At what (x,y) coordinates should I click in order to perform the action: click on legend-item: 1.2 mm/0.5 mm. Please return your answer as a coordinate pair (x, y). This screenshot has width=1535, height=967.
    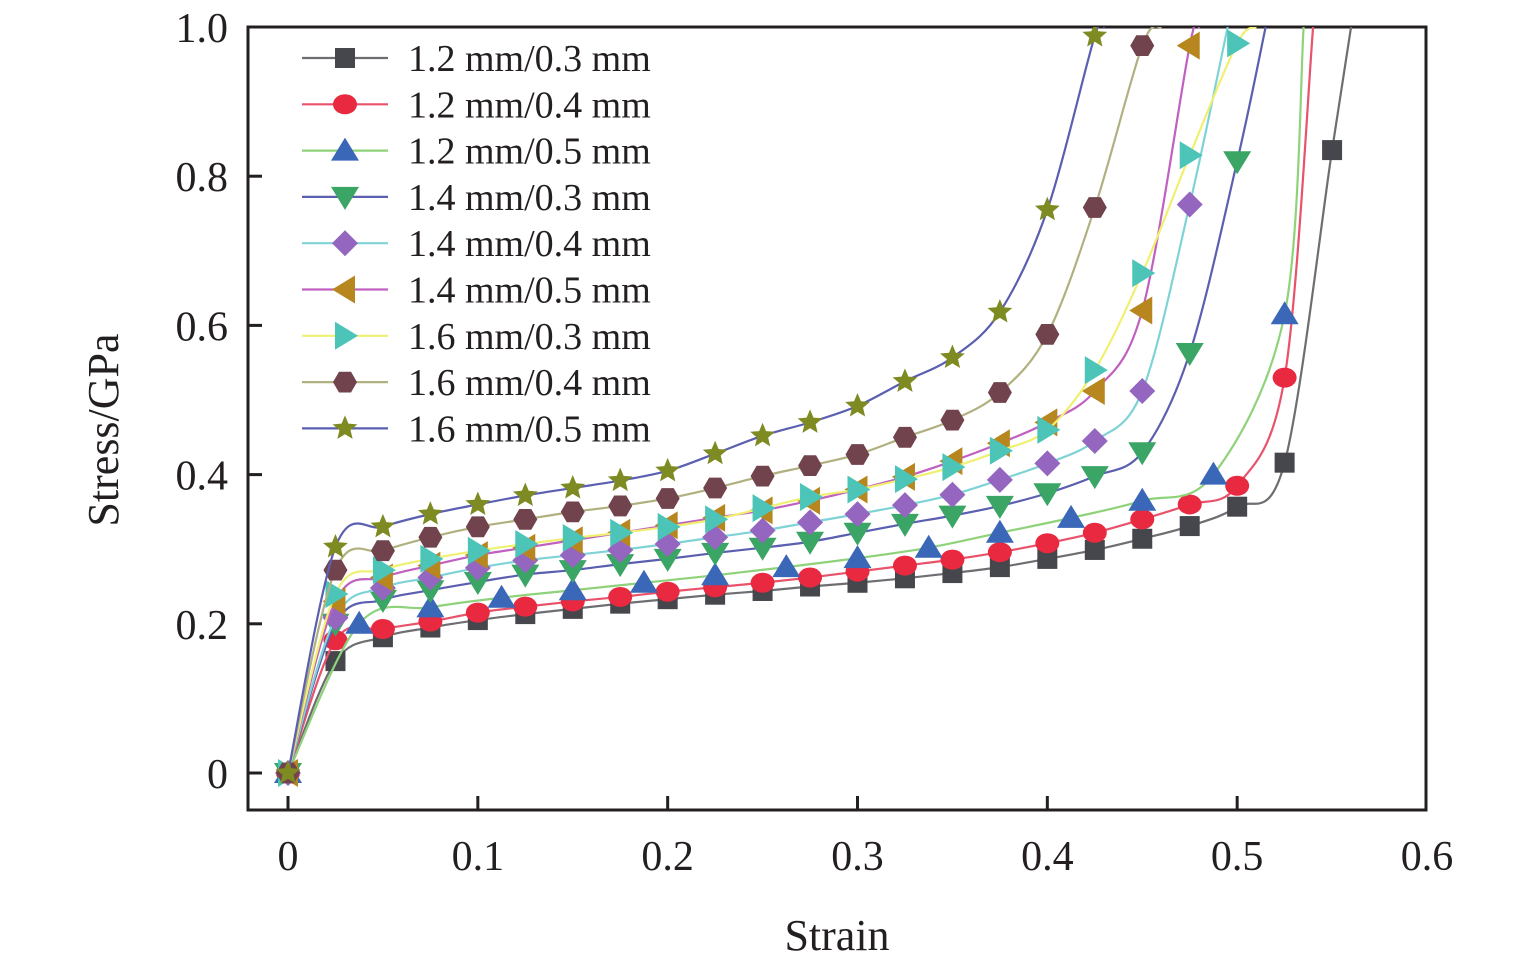
    Looking at the image, I should click on (476, 152).